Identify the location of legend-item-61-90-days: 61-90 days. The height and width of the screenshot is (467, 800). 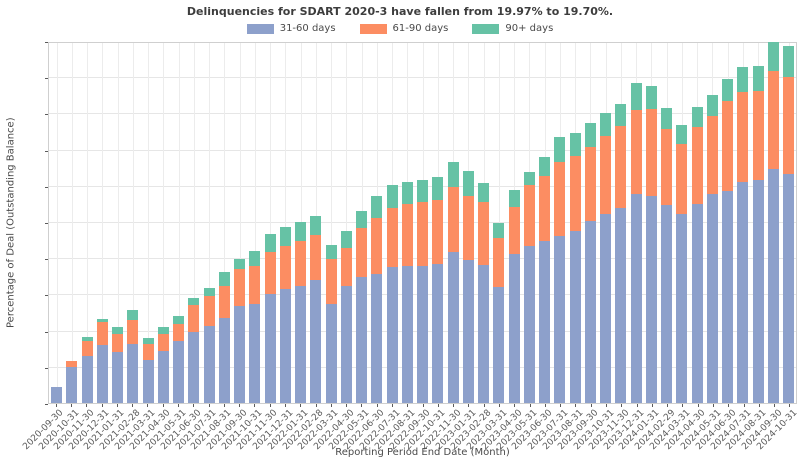
(403, 28).